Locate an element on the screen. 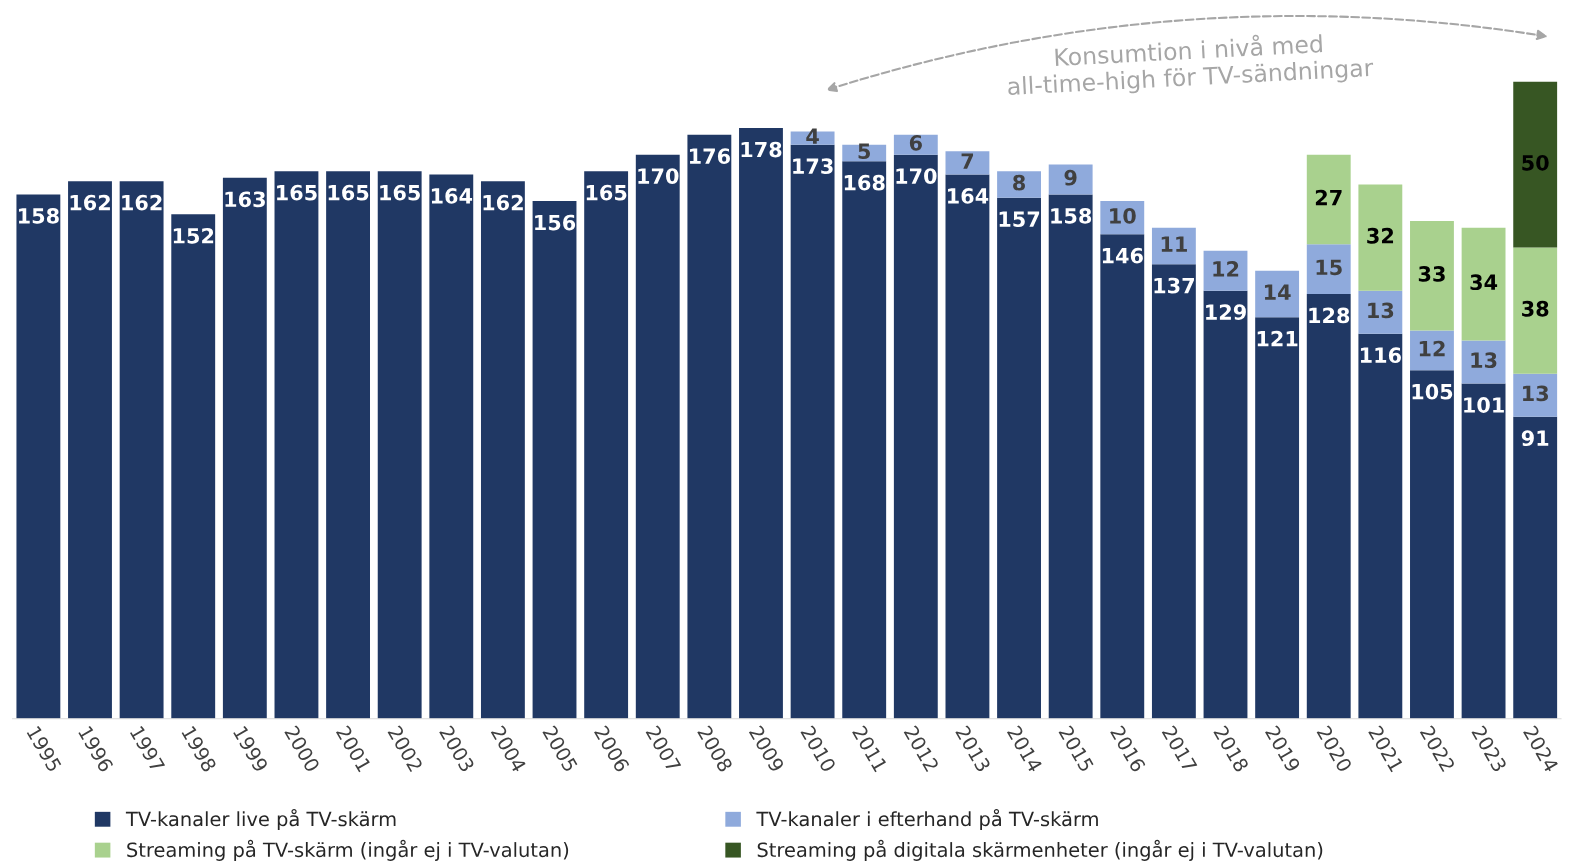 The image size is (1572, 868). data-label: 105 is located at coordinates (1432, 391).